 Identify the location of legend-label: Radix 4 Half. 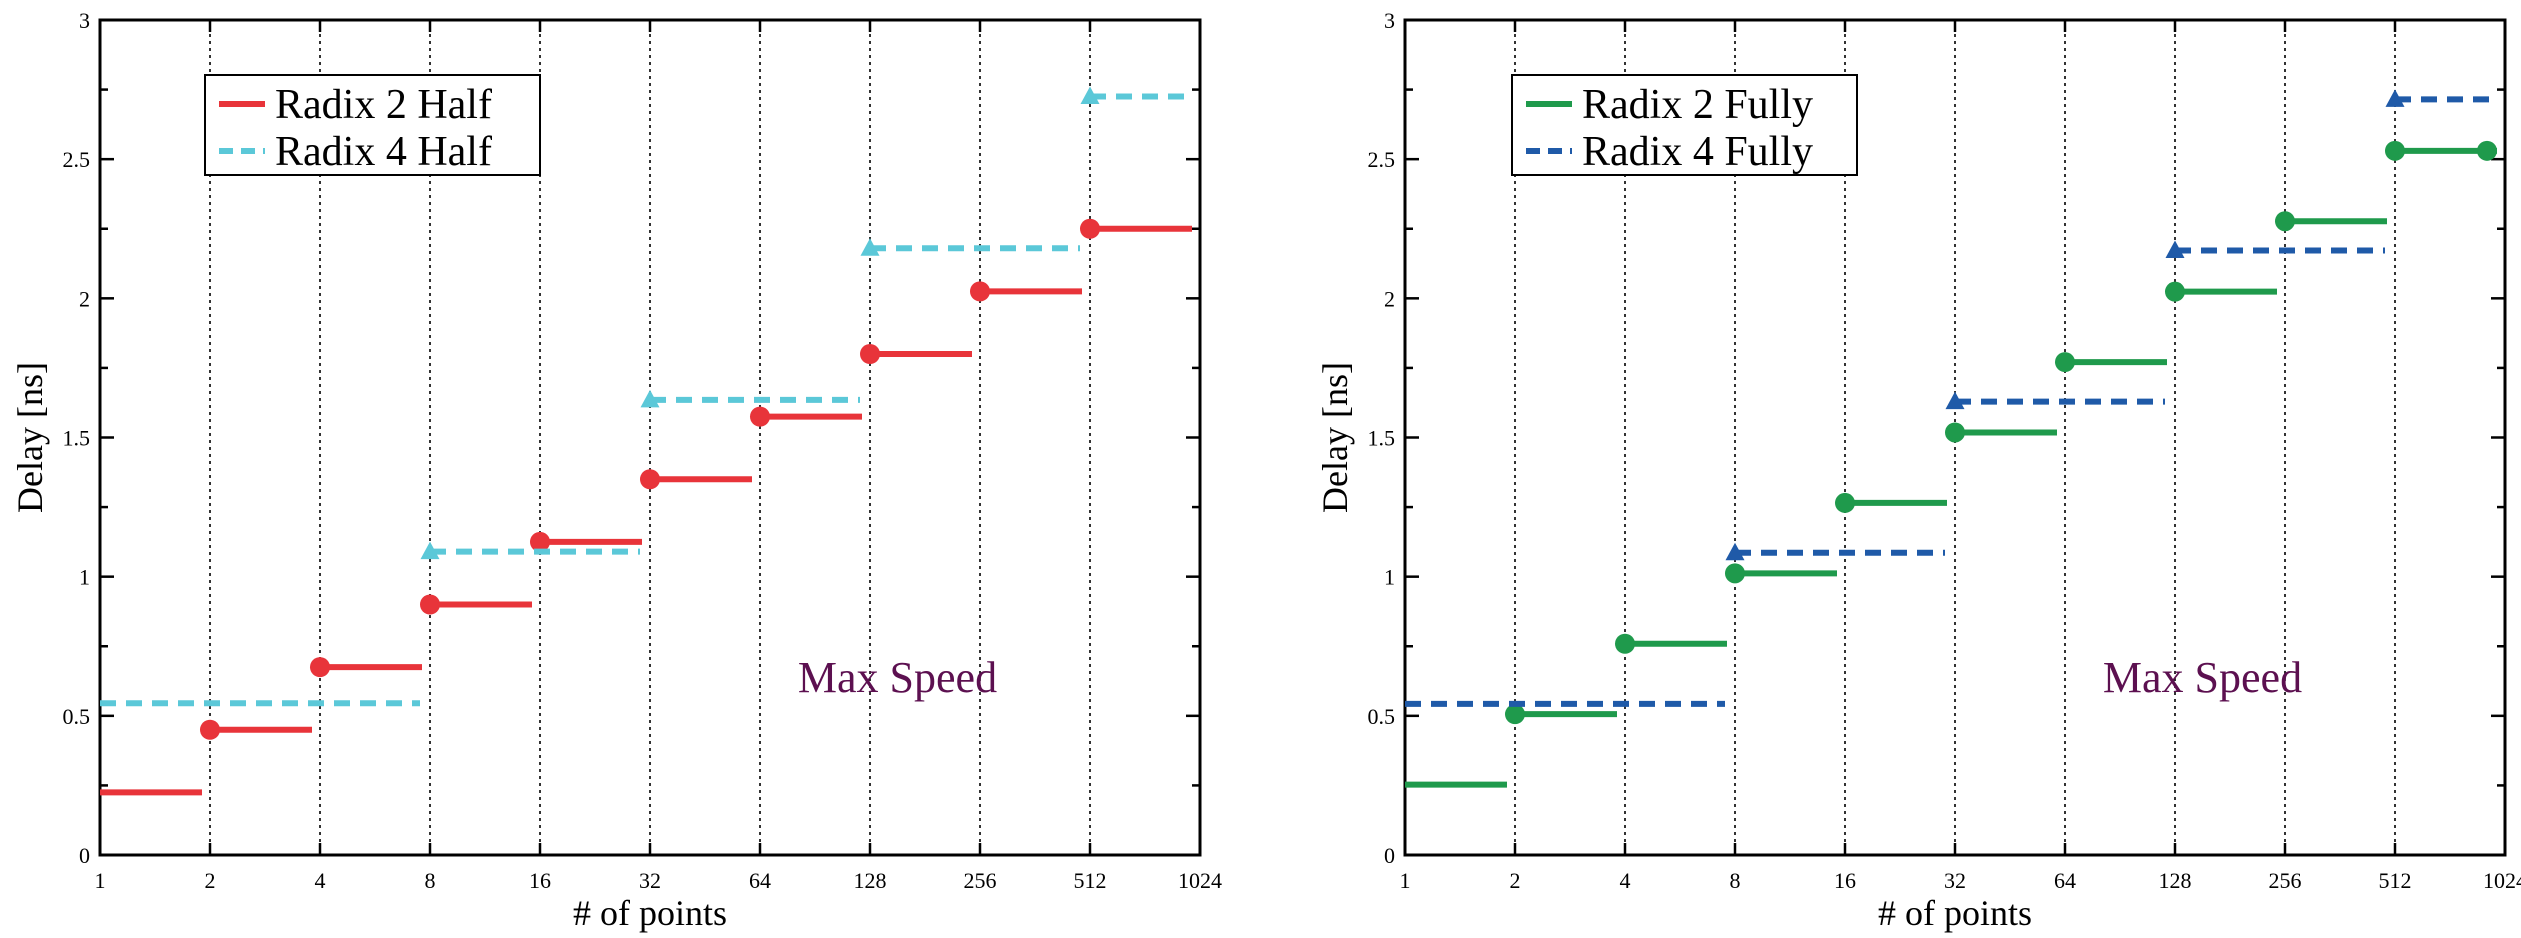
(383, 152).